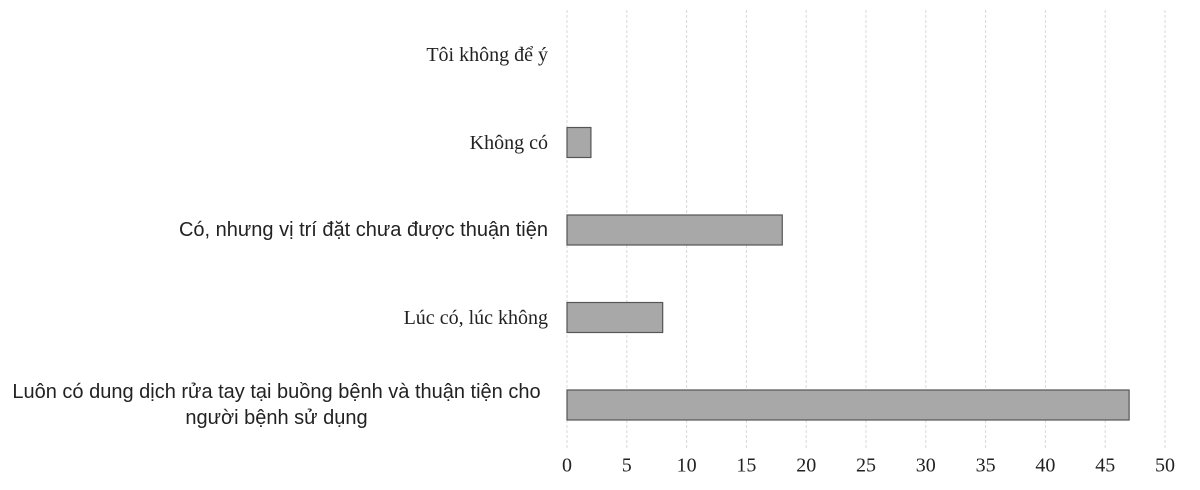  What do you see at coordinates (866, 466) in the screenshot?
I see `x-tick-label: 25` at bounding box center [866, 466].